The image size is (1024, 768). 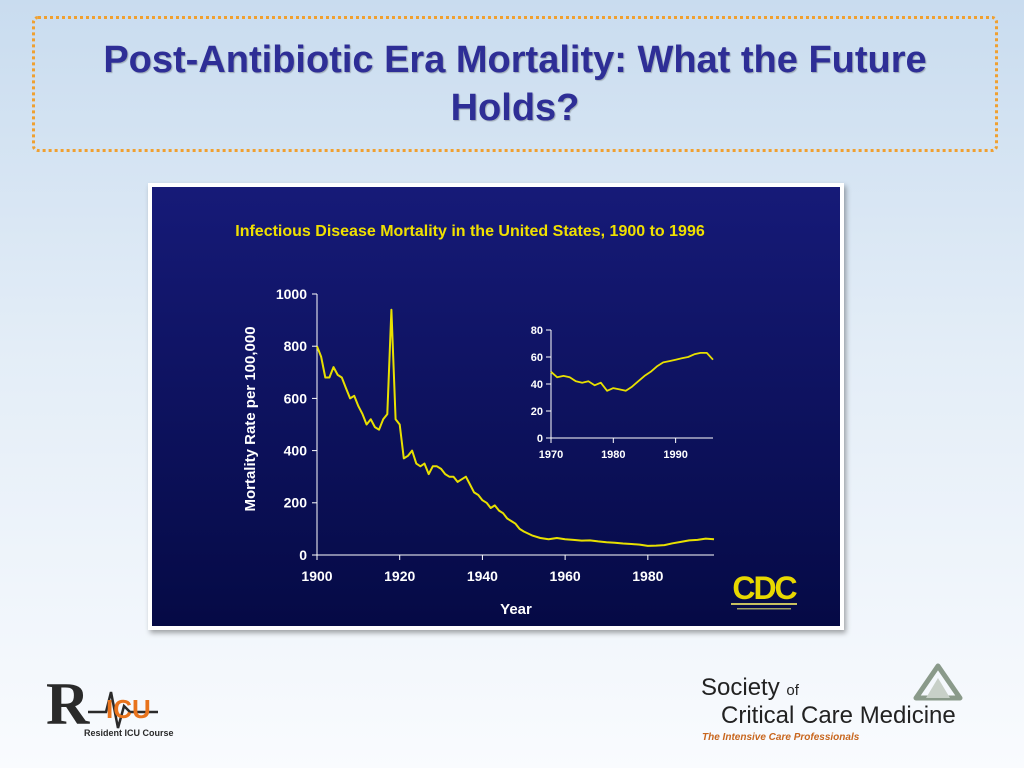 I want to click on inset-y-tick-label: 0, so click(x=540, y=439).